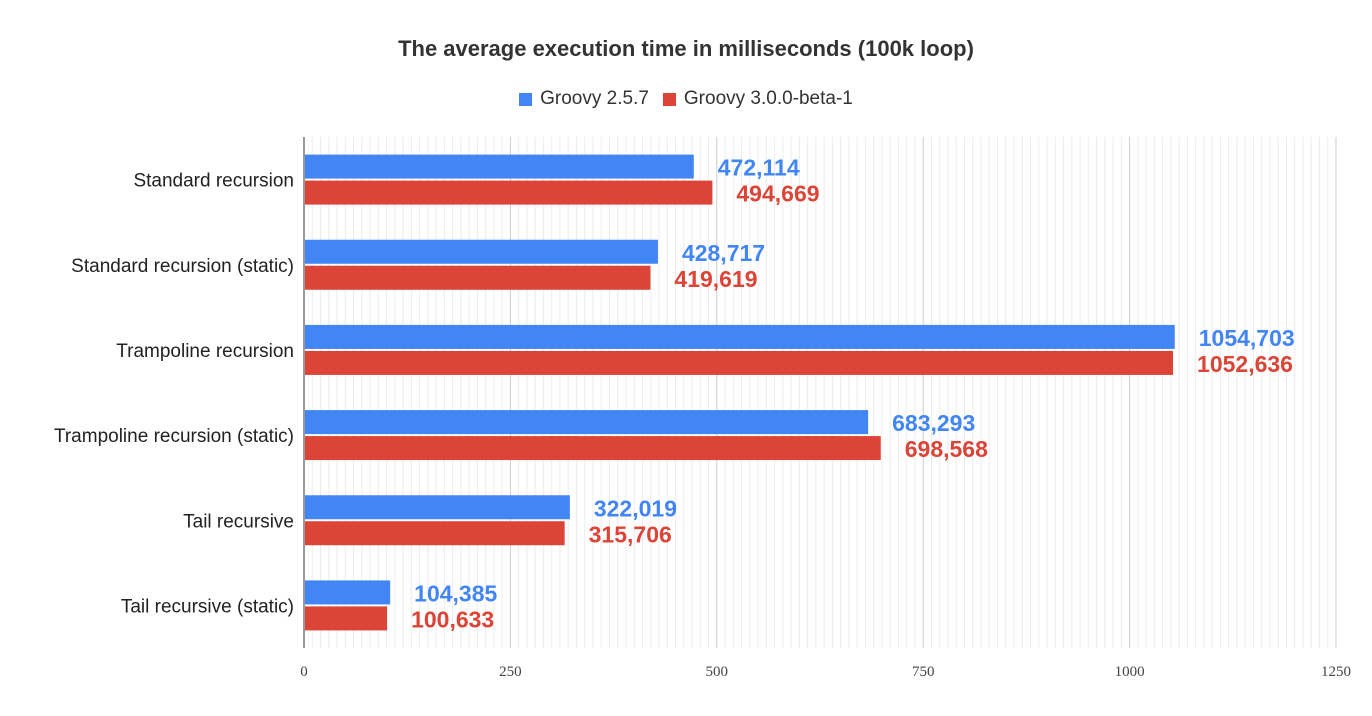 This screenshot has width=1372, height=716. I want to click on legend: Groovy 2.5.7 Groovy 3.0.0-beta-1, so click(686, 99).